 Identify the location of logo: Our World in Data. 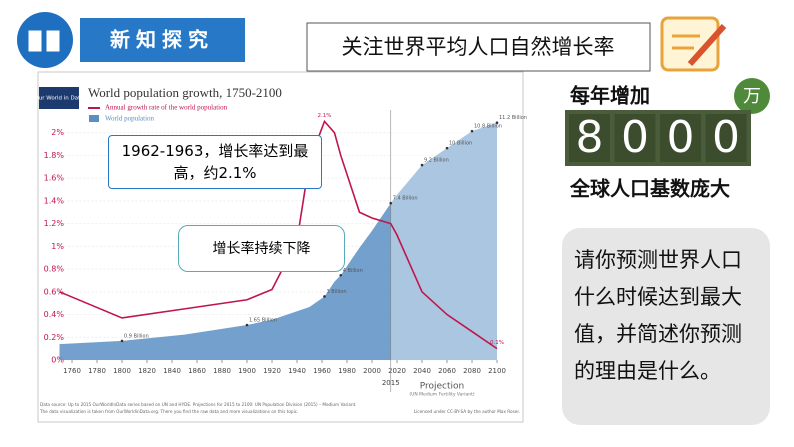
(58, 99).